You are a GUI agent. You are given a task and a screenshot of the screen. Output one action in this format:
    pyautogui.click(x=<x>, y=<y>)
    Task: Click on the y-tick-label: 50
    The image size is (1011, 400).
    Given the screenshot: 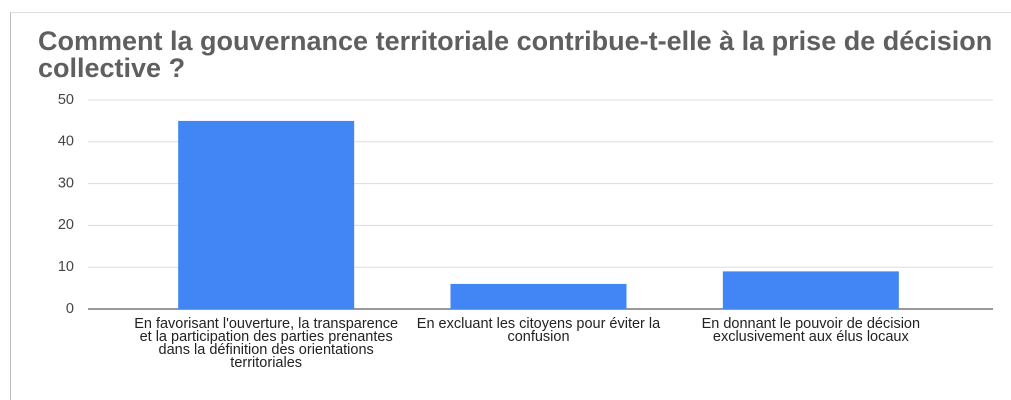 What is the action you would take?
    pyautogui.click(x=66, y=100)
    